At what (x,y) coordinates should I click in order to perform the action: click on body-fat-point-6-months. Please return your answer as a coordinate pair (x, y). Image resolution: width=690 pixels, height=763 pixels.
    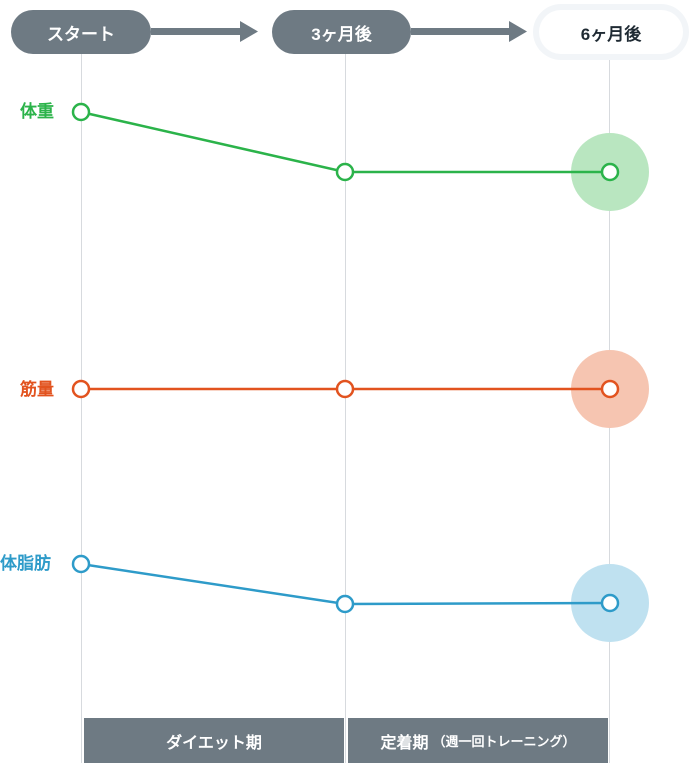
    Looking at the image, I should click on (610, 603).